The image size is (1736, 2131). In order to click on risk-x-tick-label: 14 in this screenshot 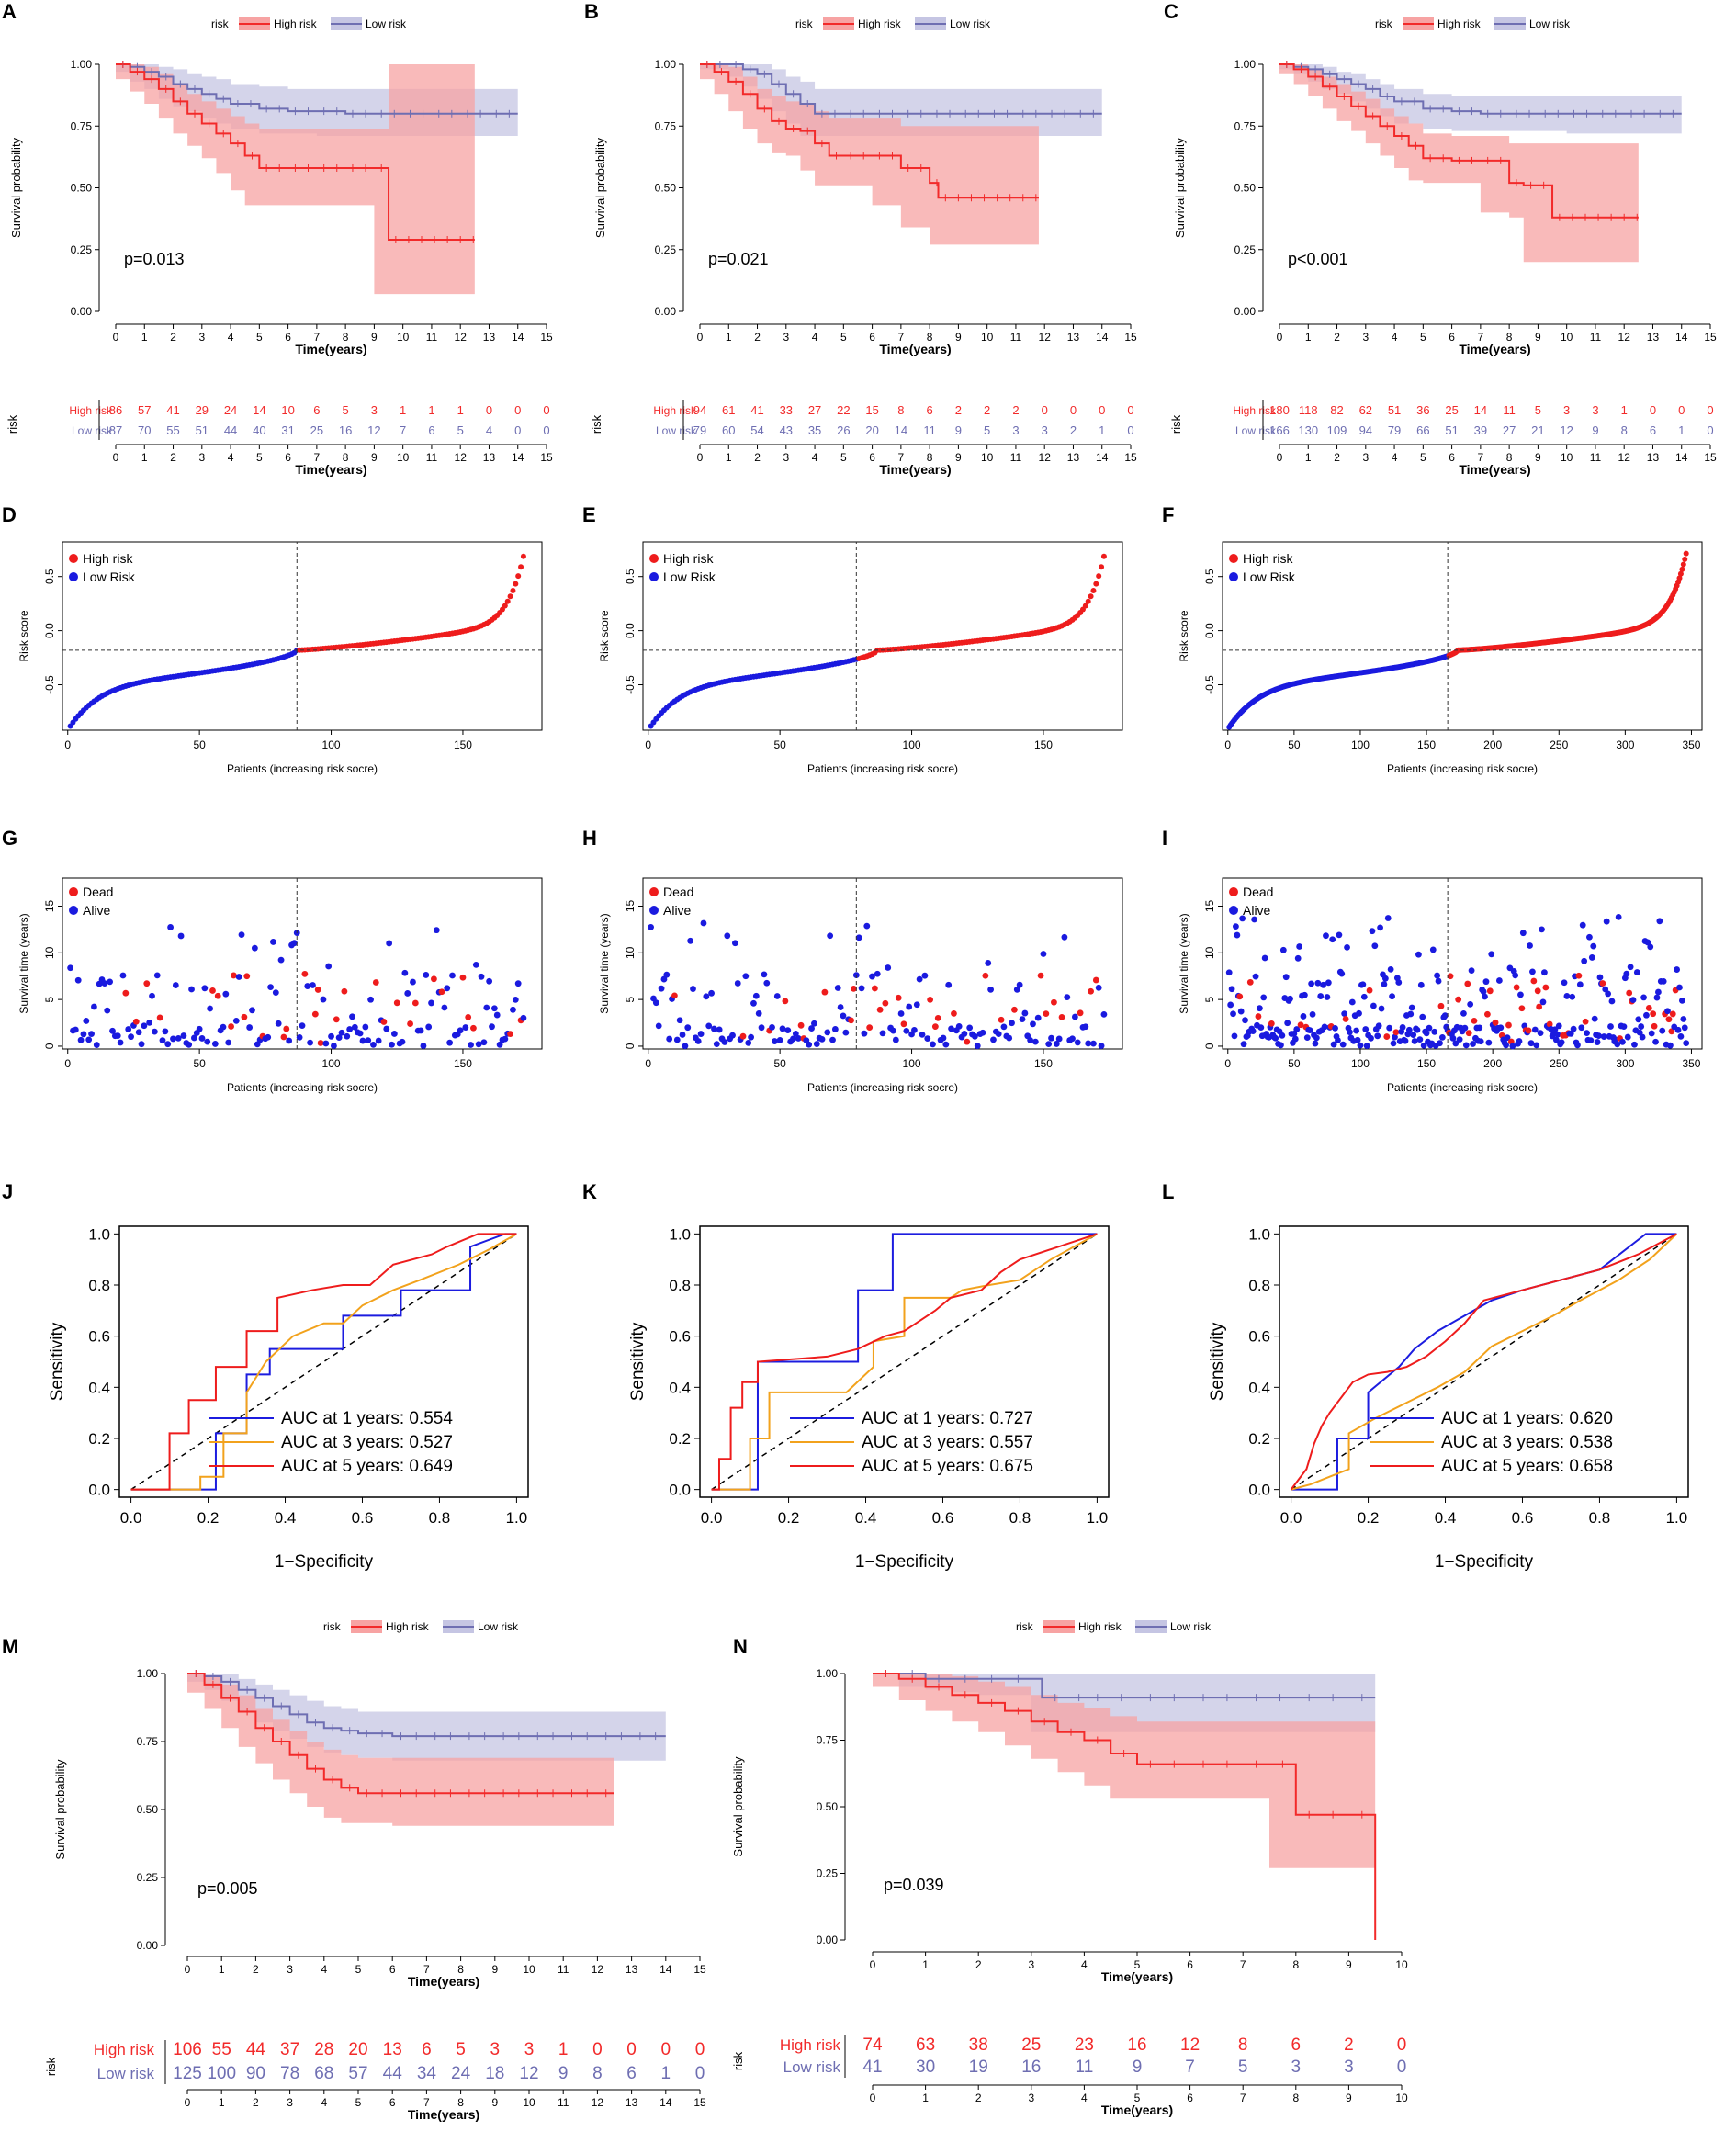, I will do `click(518, 457)`.